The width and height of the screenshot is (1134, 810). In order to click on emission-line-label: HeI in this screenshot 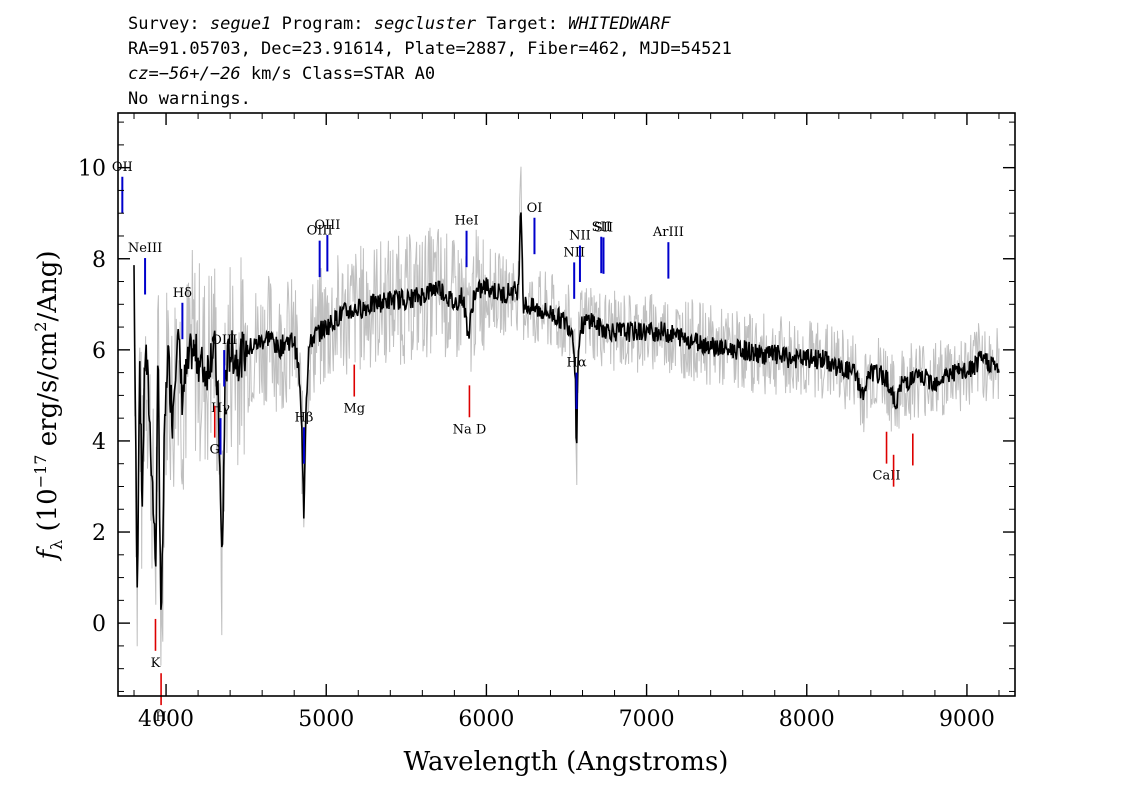, I will do `click(466, 221)`.